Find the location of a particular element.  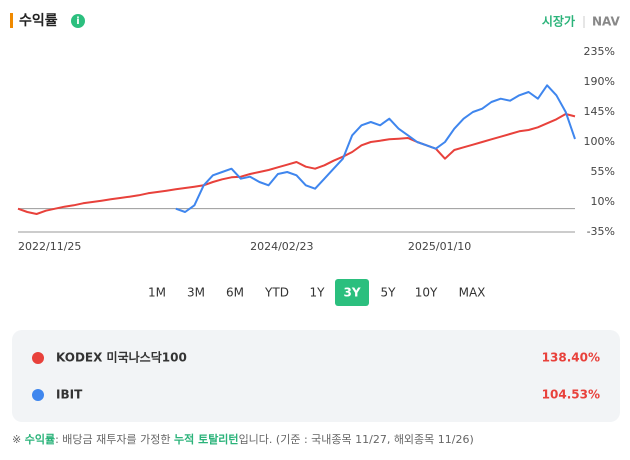

y-tick-label: 235% is located at coordinates (599, 51).